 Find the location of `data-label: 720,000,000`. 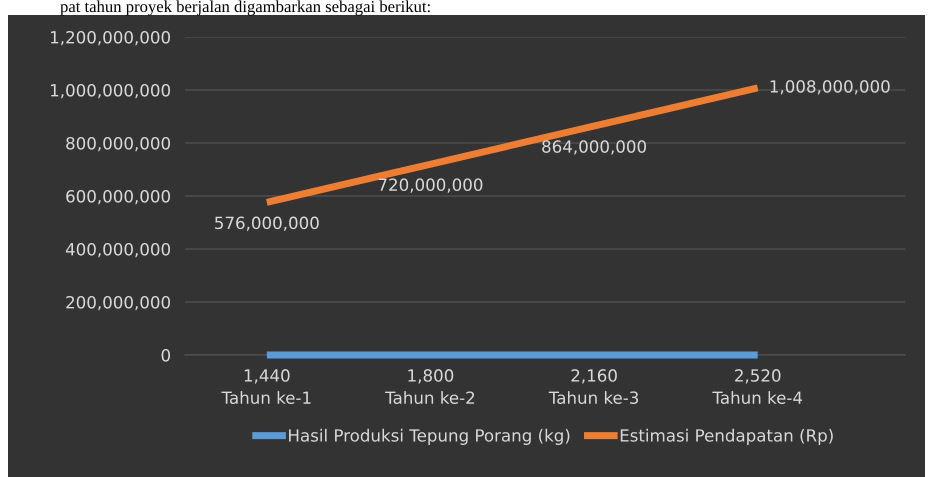

data-label: 720,000,000 is located at coordinates (430, 185).